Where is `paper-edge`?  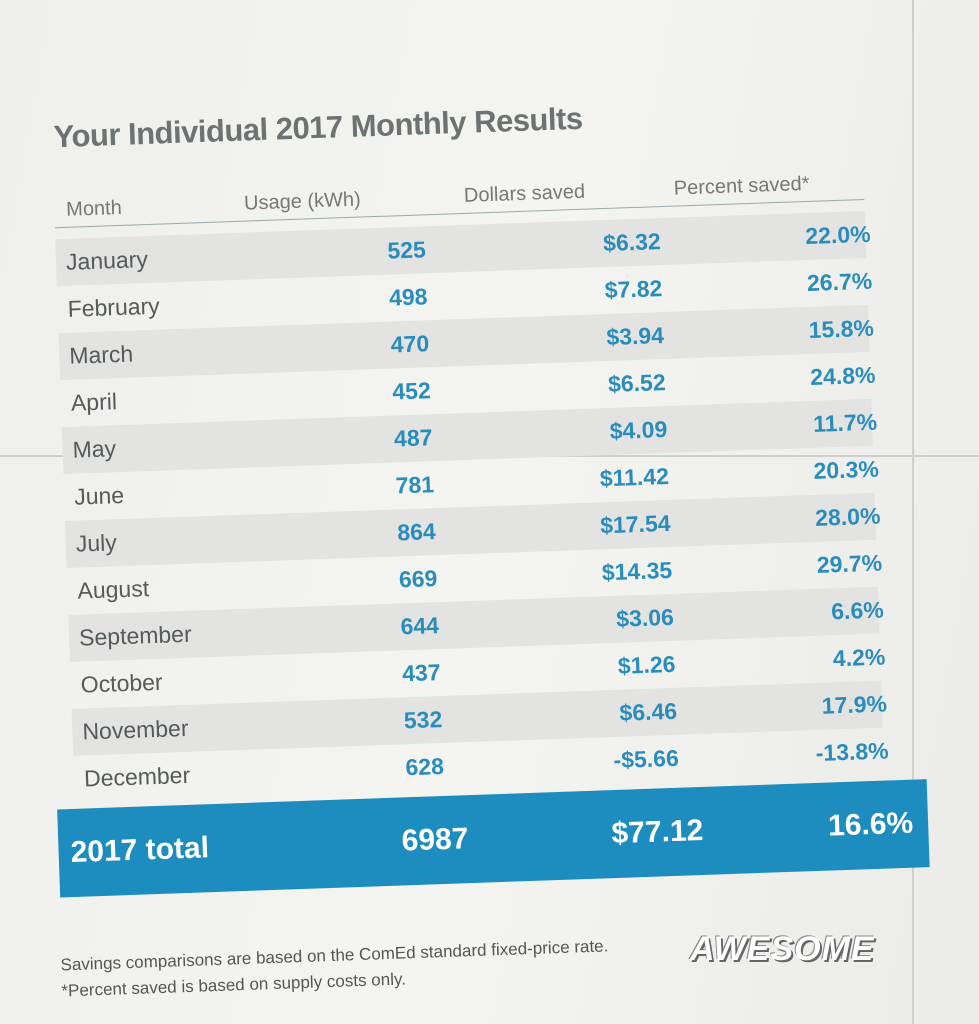 paper-edge is located at coordinates (913, 512).